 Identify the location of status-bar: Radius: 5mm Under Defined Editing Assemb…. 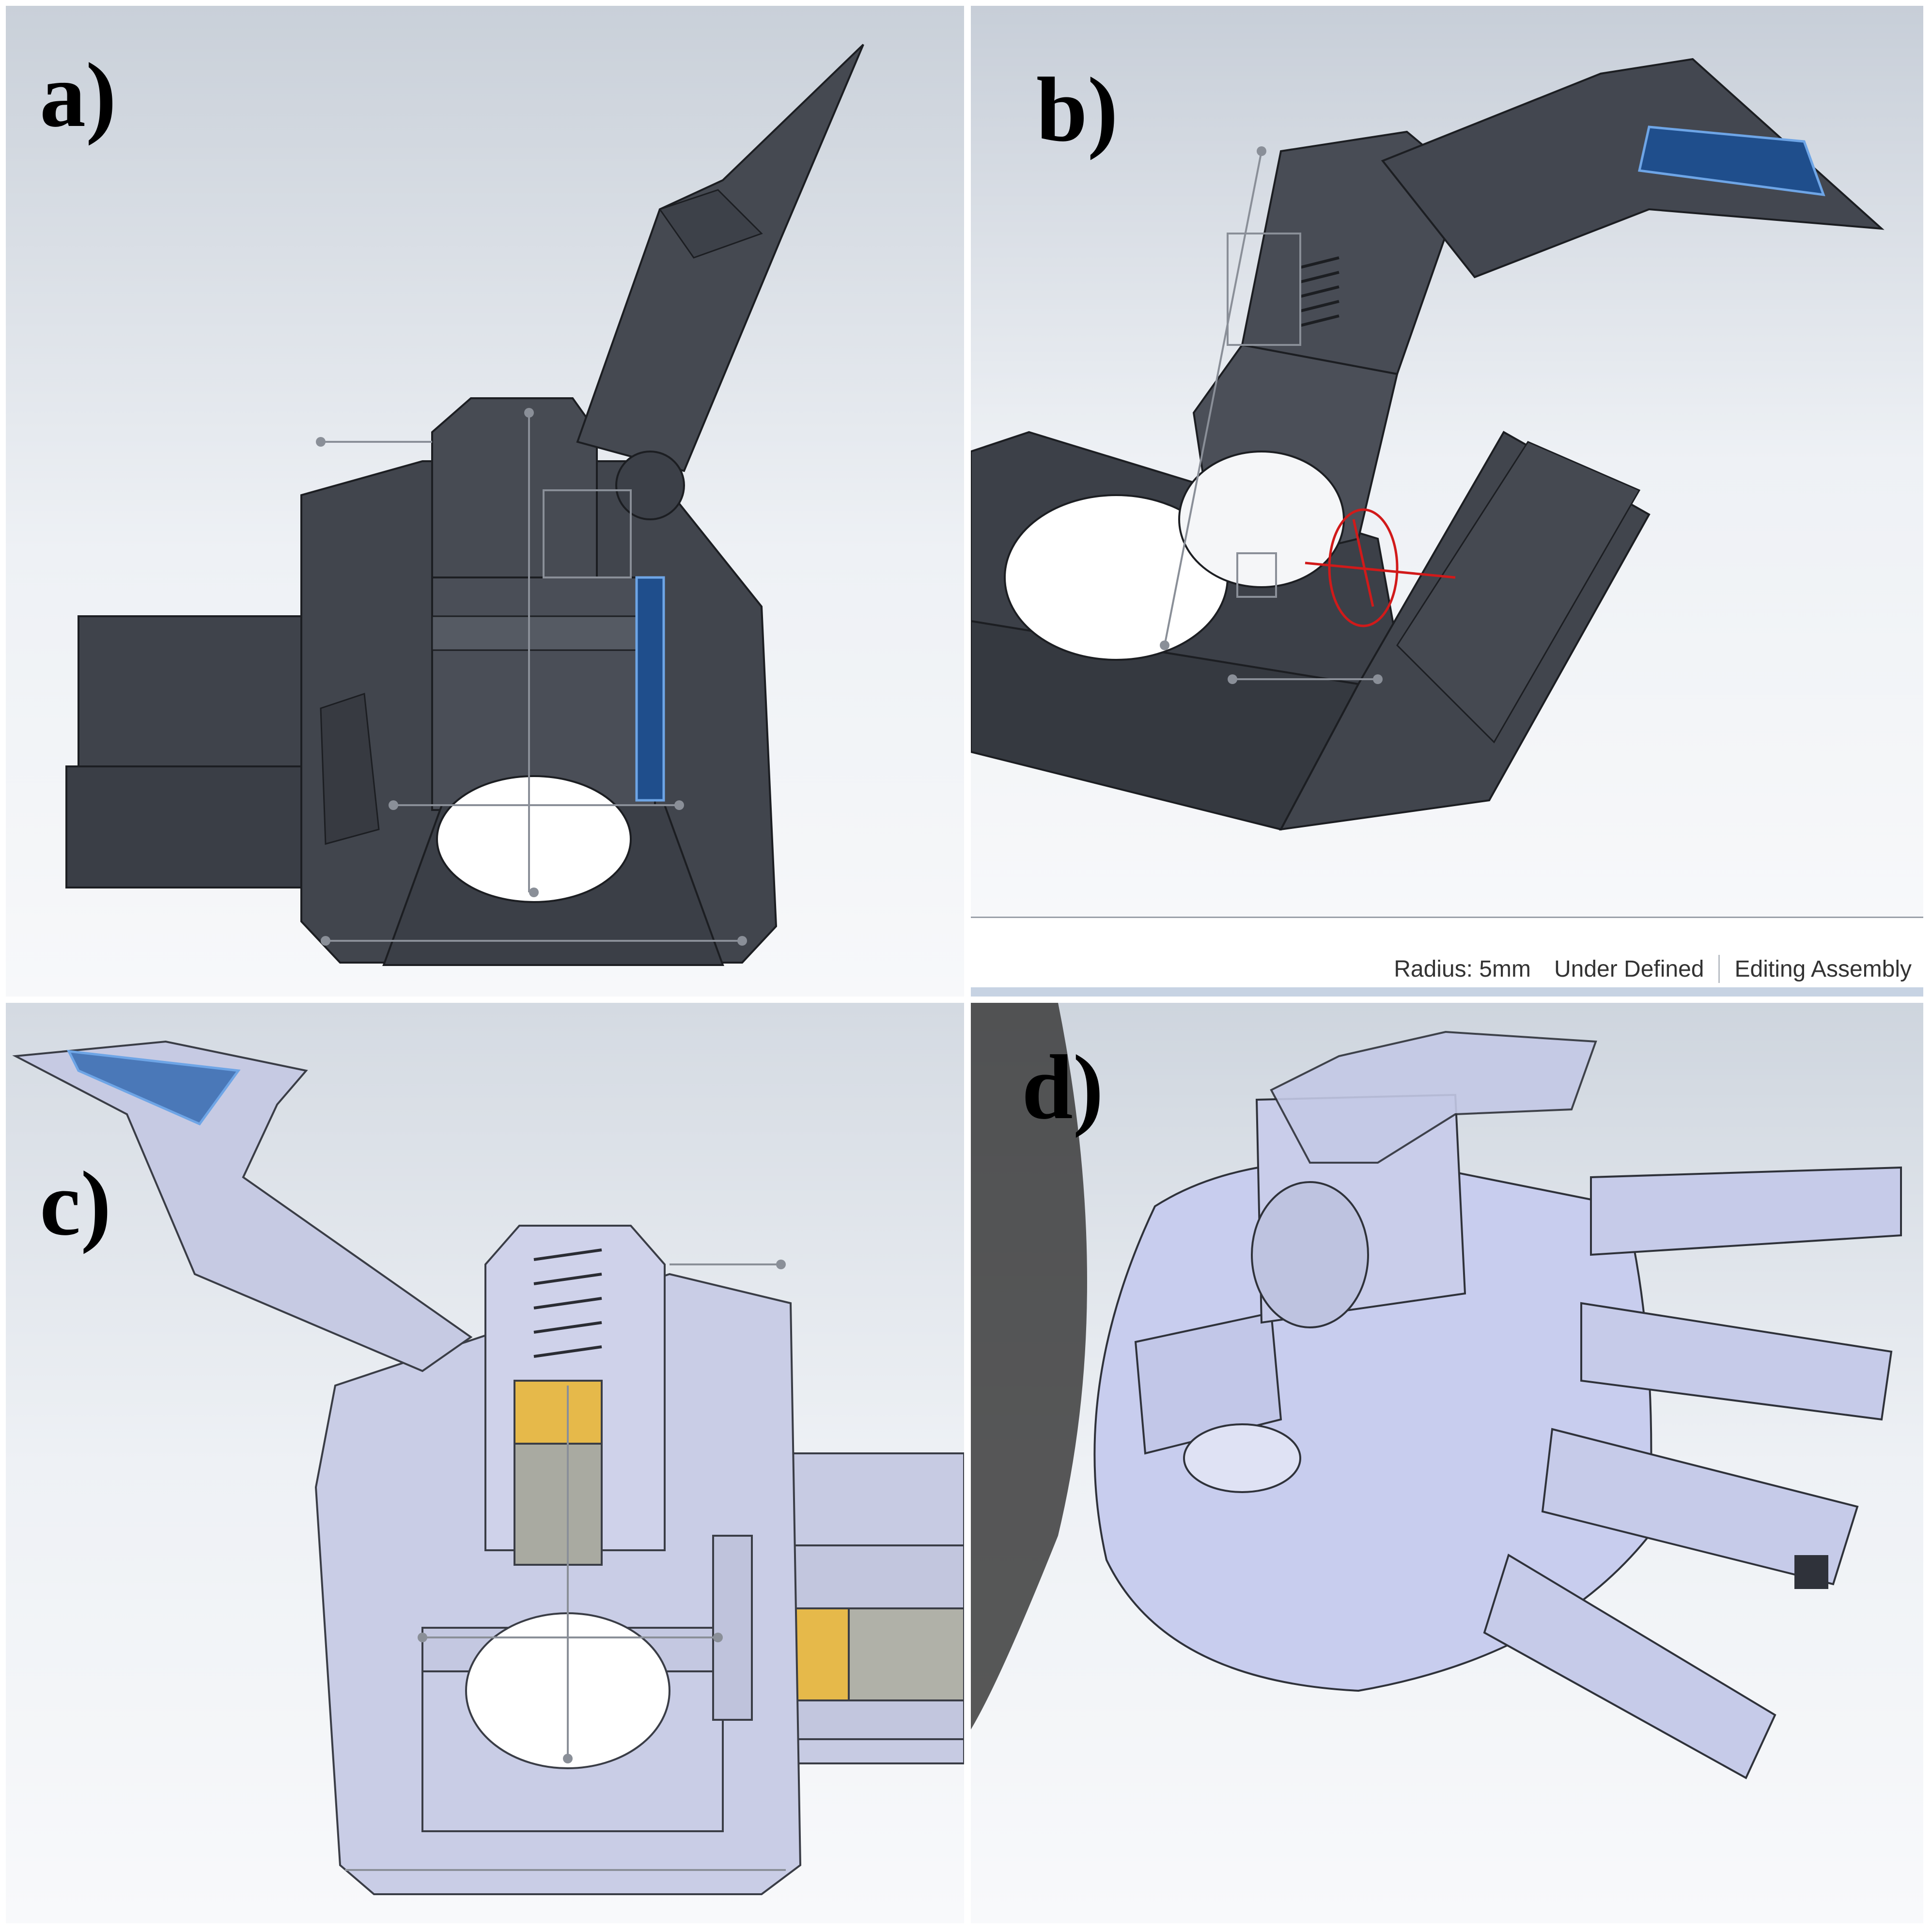
(1447, 957).